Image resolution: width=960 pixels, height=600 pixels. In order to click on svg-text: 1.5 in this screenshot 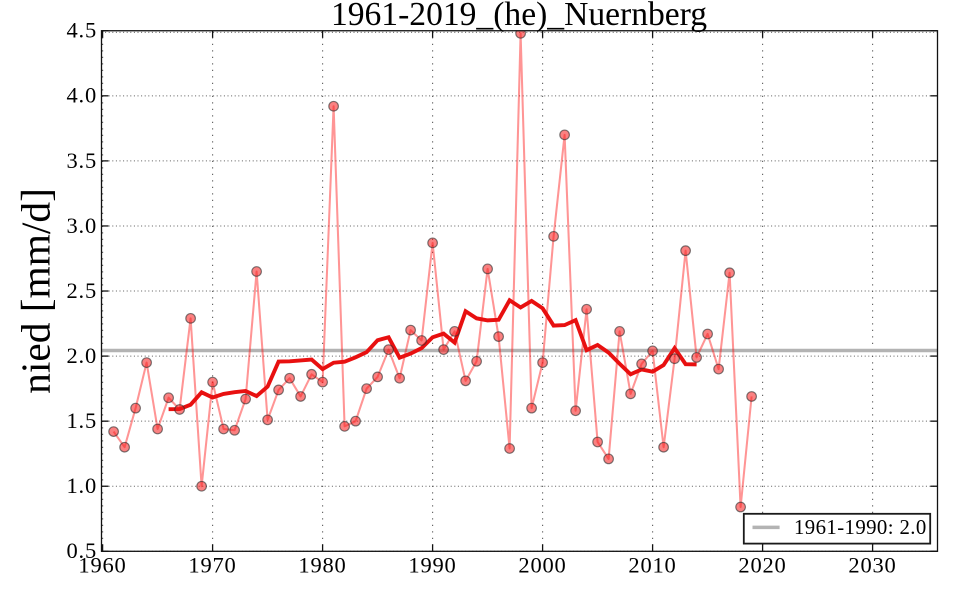, I will do `click(81, 420)`.